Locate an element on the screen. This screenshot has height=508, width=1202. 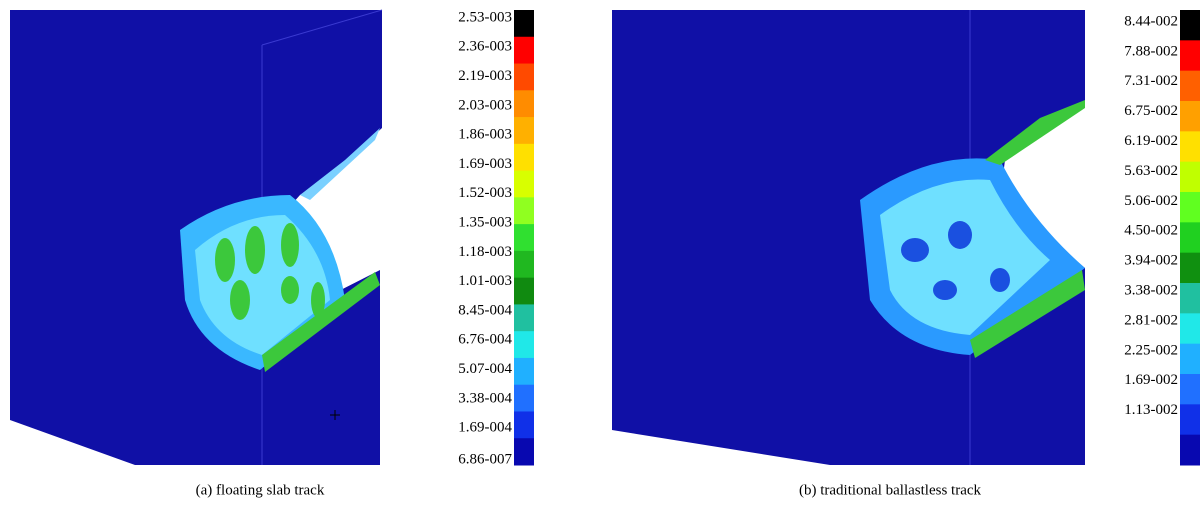
colorbar-label: 8.44-002 is located at coordinates (1151, 21).